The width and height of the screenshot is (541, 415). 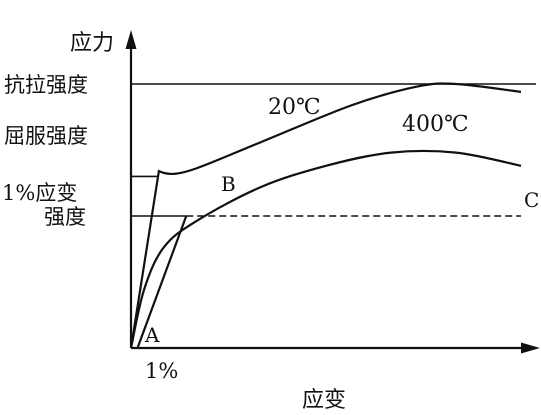 I want to click on series-400c-label: 400℃, so click(x=435, y=124).